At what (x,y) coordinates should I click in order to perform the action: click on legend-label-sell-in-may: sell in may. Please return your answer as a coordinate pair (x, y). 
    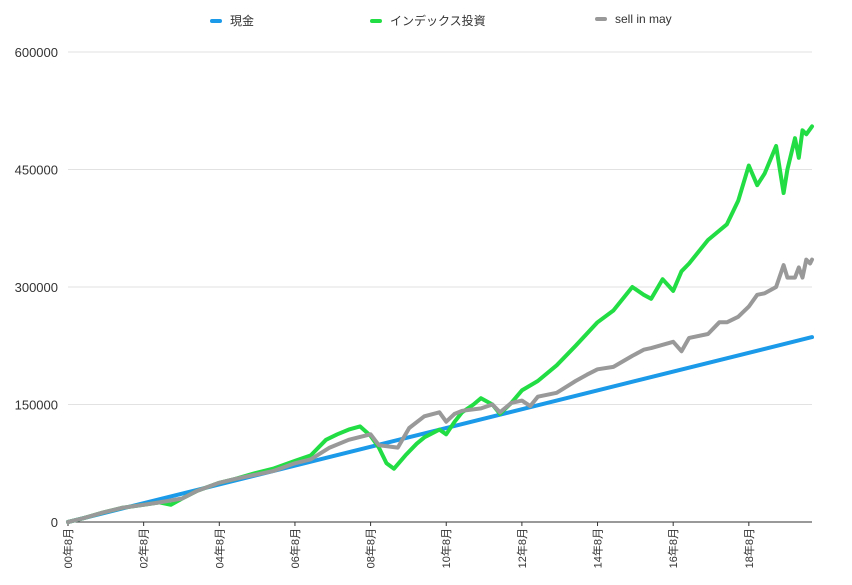
    Looking at the image, I should click on (643, 19).